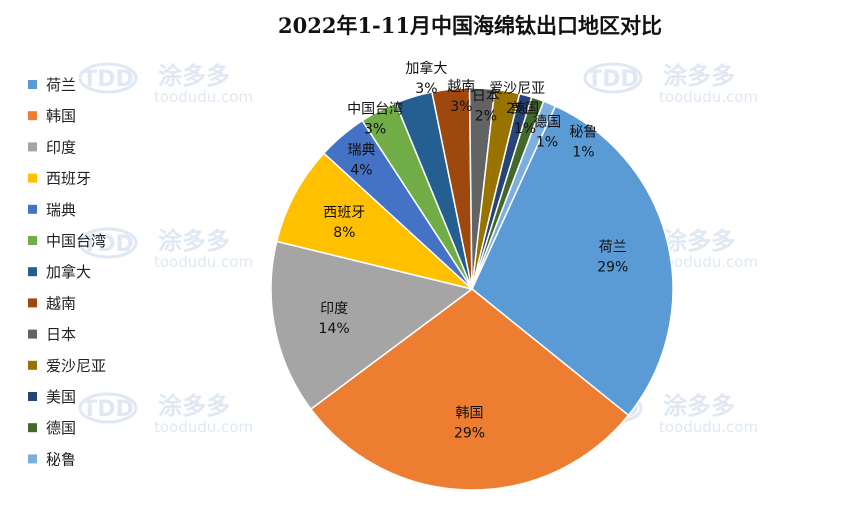  Describe the element at coordinates (61, 210) in the screenshot. I see `legend-label: 瑞典` at that location.